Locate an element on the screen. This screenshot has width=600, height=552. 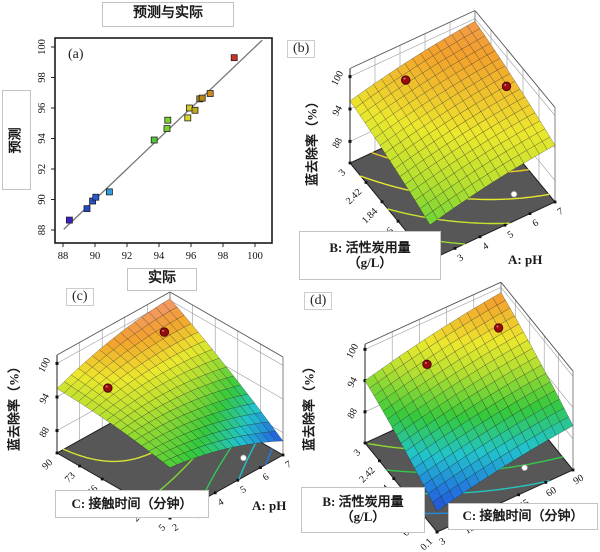
figure-title: 预测与实际 is located at coordinates (168, 14).